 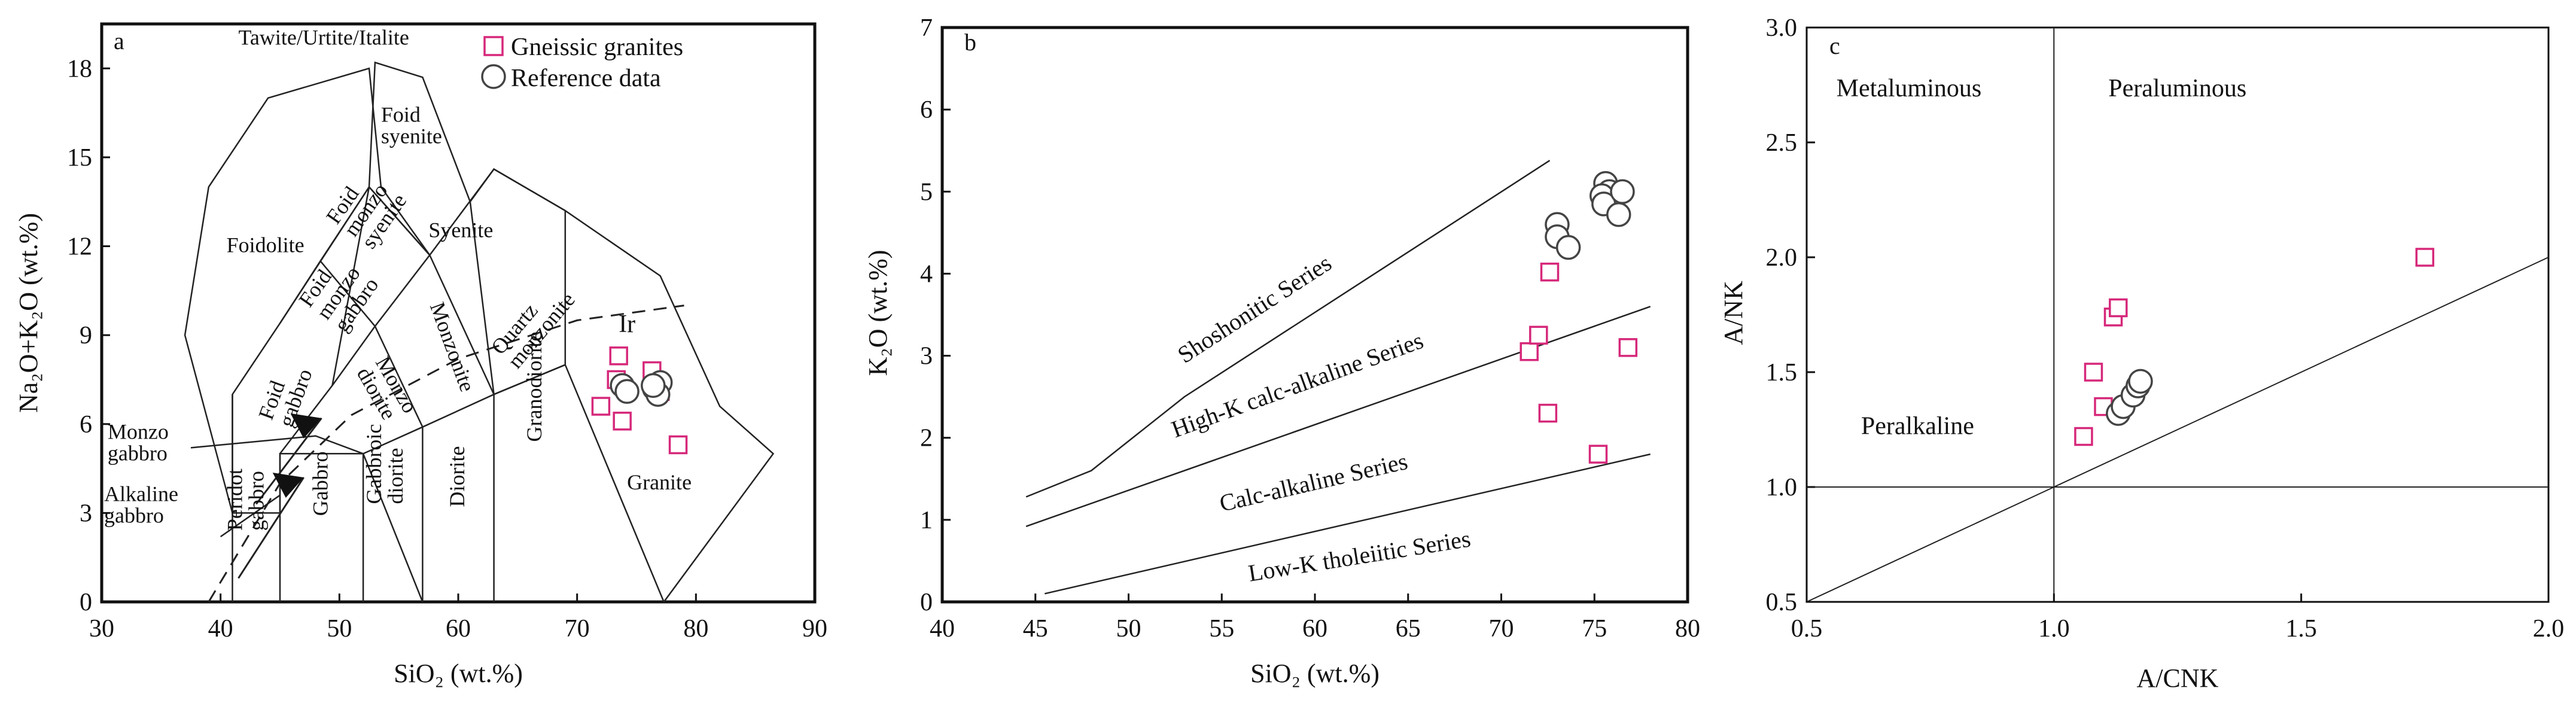 What do you see at coordinates (1221, 629) in the screenshot?
I see `panel-b-x-tick-label: 55` at bounding box center [1221, 629].